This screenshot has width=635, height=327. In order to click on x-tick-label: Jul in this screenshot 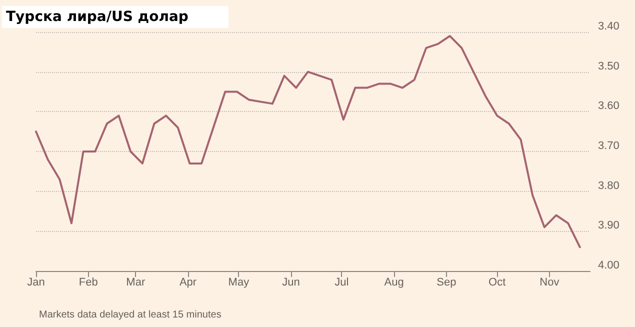, I will do `click(341, 282)`.